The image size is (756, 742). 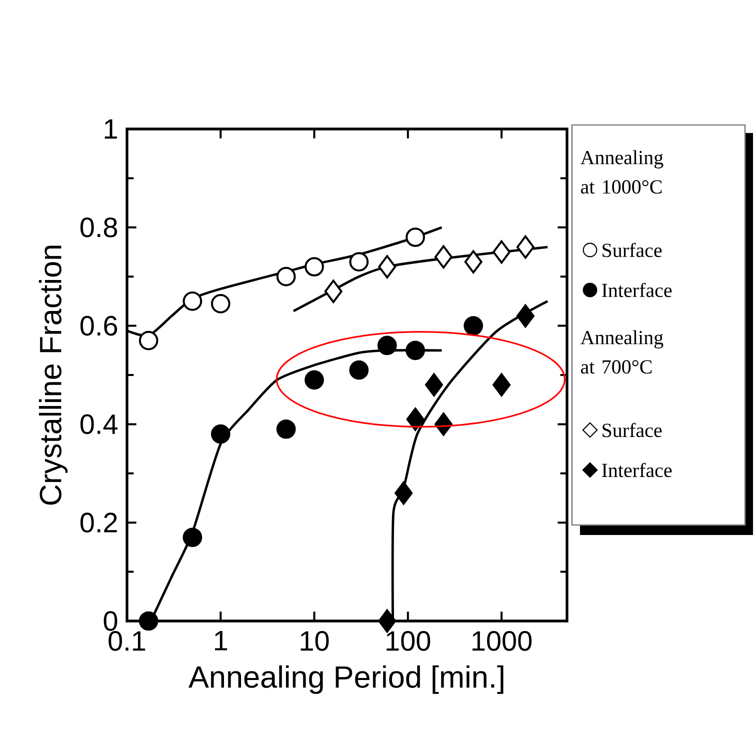 What do you see at coordinates (99, 227) in the screenshot?
I see `y-tick-label: 0.8` at bounding box center [99, 227].